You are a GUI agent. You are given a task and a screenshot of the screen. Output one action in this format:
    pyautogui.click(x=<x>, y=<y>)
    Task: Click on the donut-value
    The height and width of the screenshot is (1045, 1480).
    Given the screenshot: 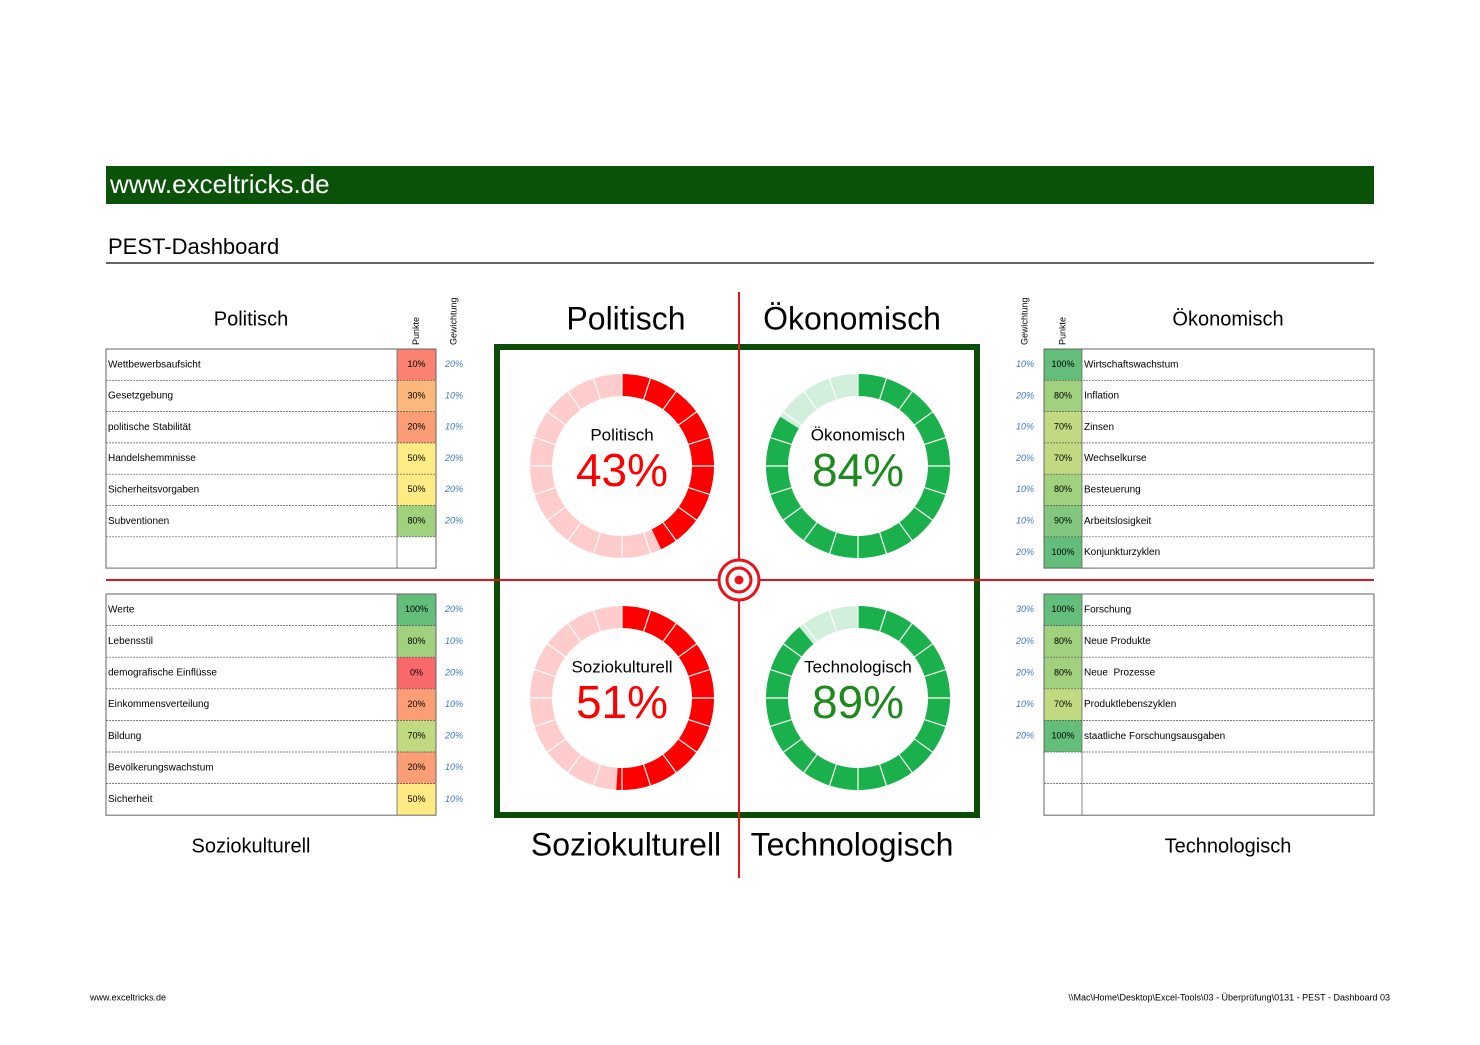 What is the action you would take?
    pyautogui.click(x=665, y=698)
    